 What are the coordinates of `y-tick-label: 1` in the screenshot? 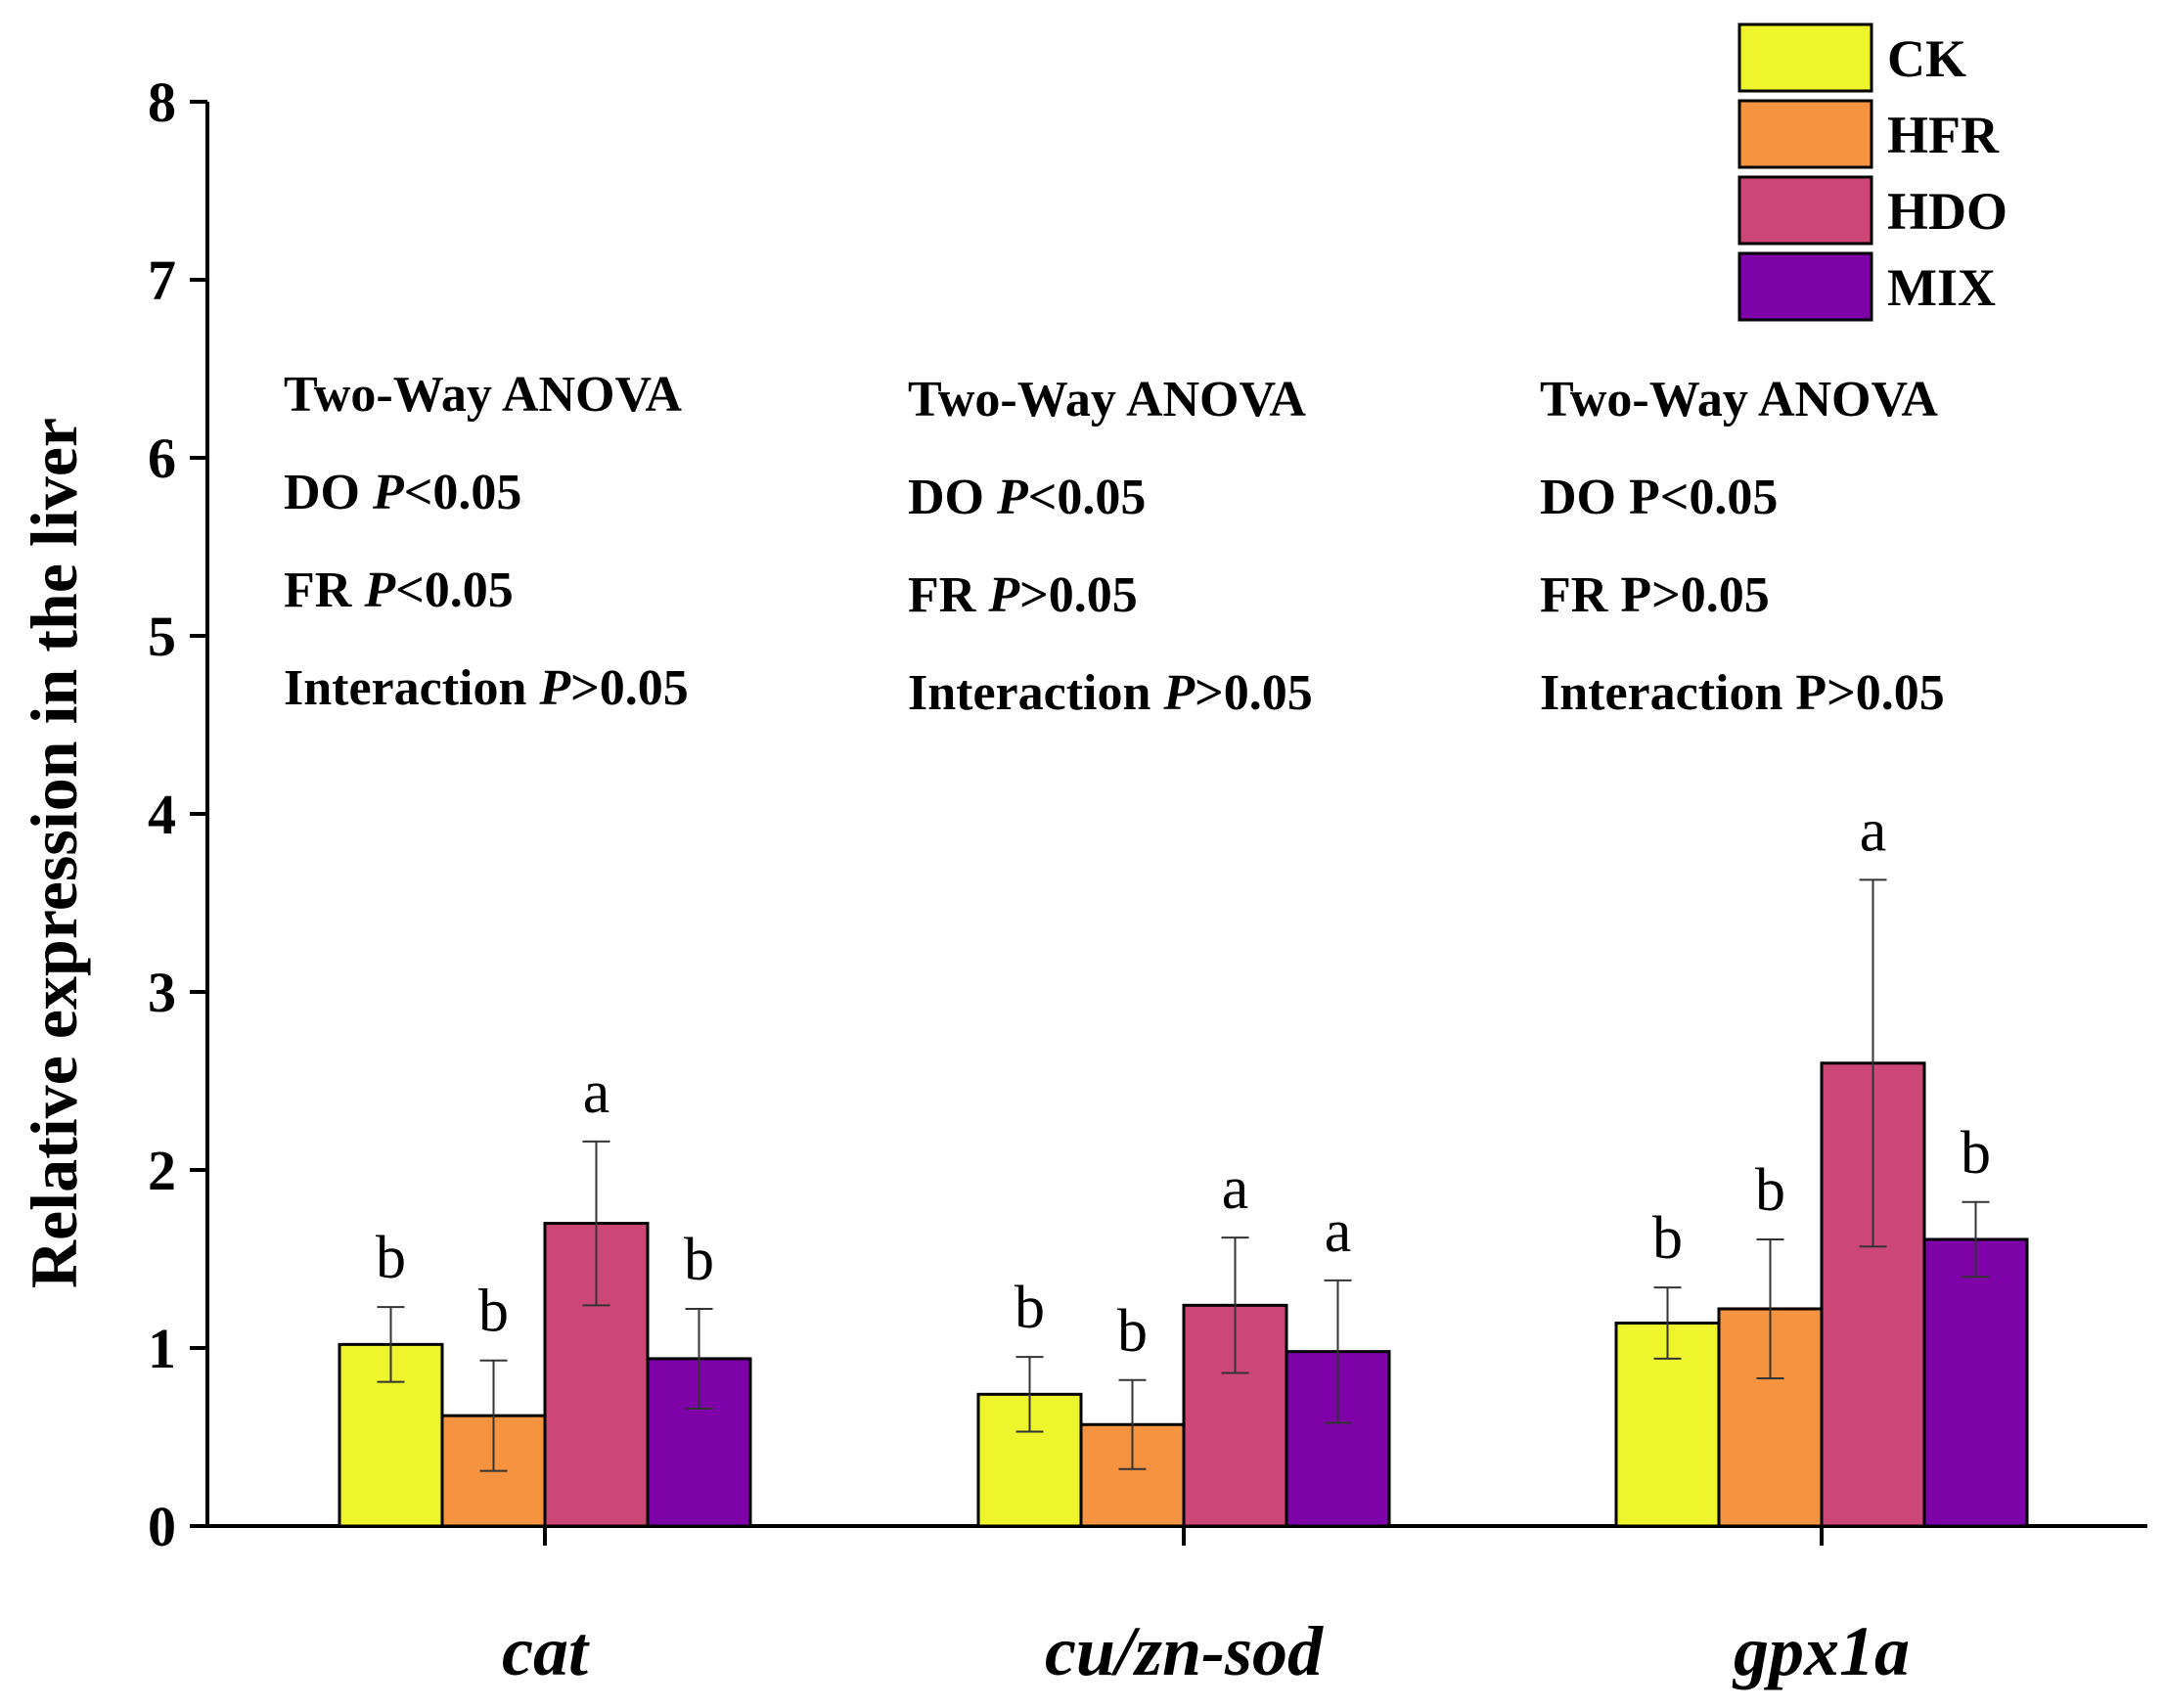 It's located at (162, 1348).